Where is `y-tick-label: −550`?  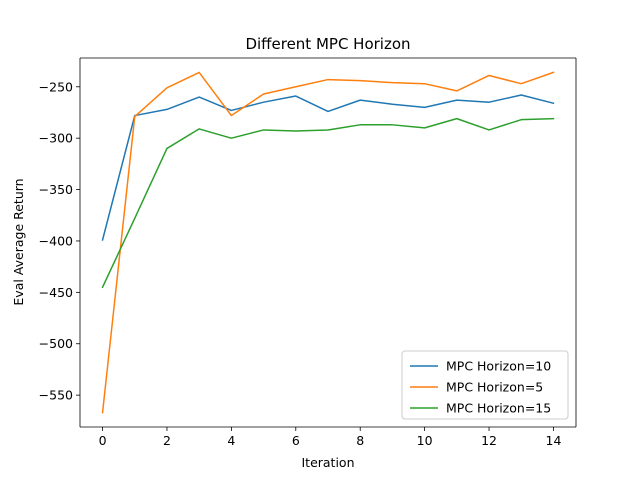 y-tick-label: −550 is located at coordinates (56, 395).